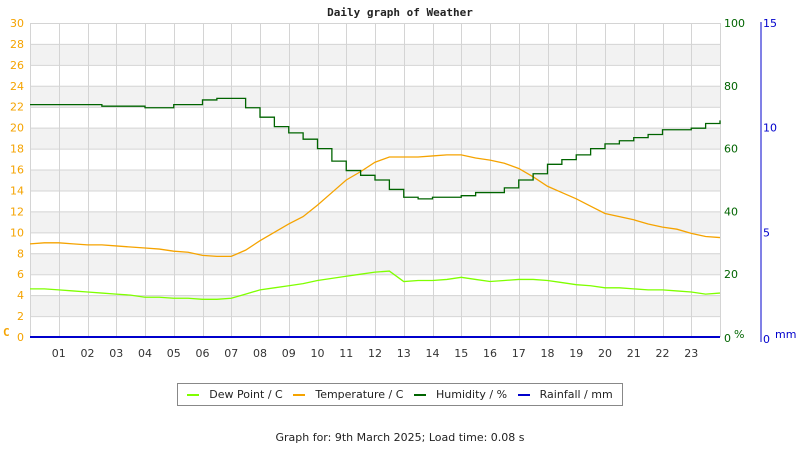 The height and width of the screenshot is (450, 800). I want to click on legend-item-temperature: Temperature / C, so click(348, 394).